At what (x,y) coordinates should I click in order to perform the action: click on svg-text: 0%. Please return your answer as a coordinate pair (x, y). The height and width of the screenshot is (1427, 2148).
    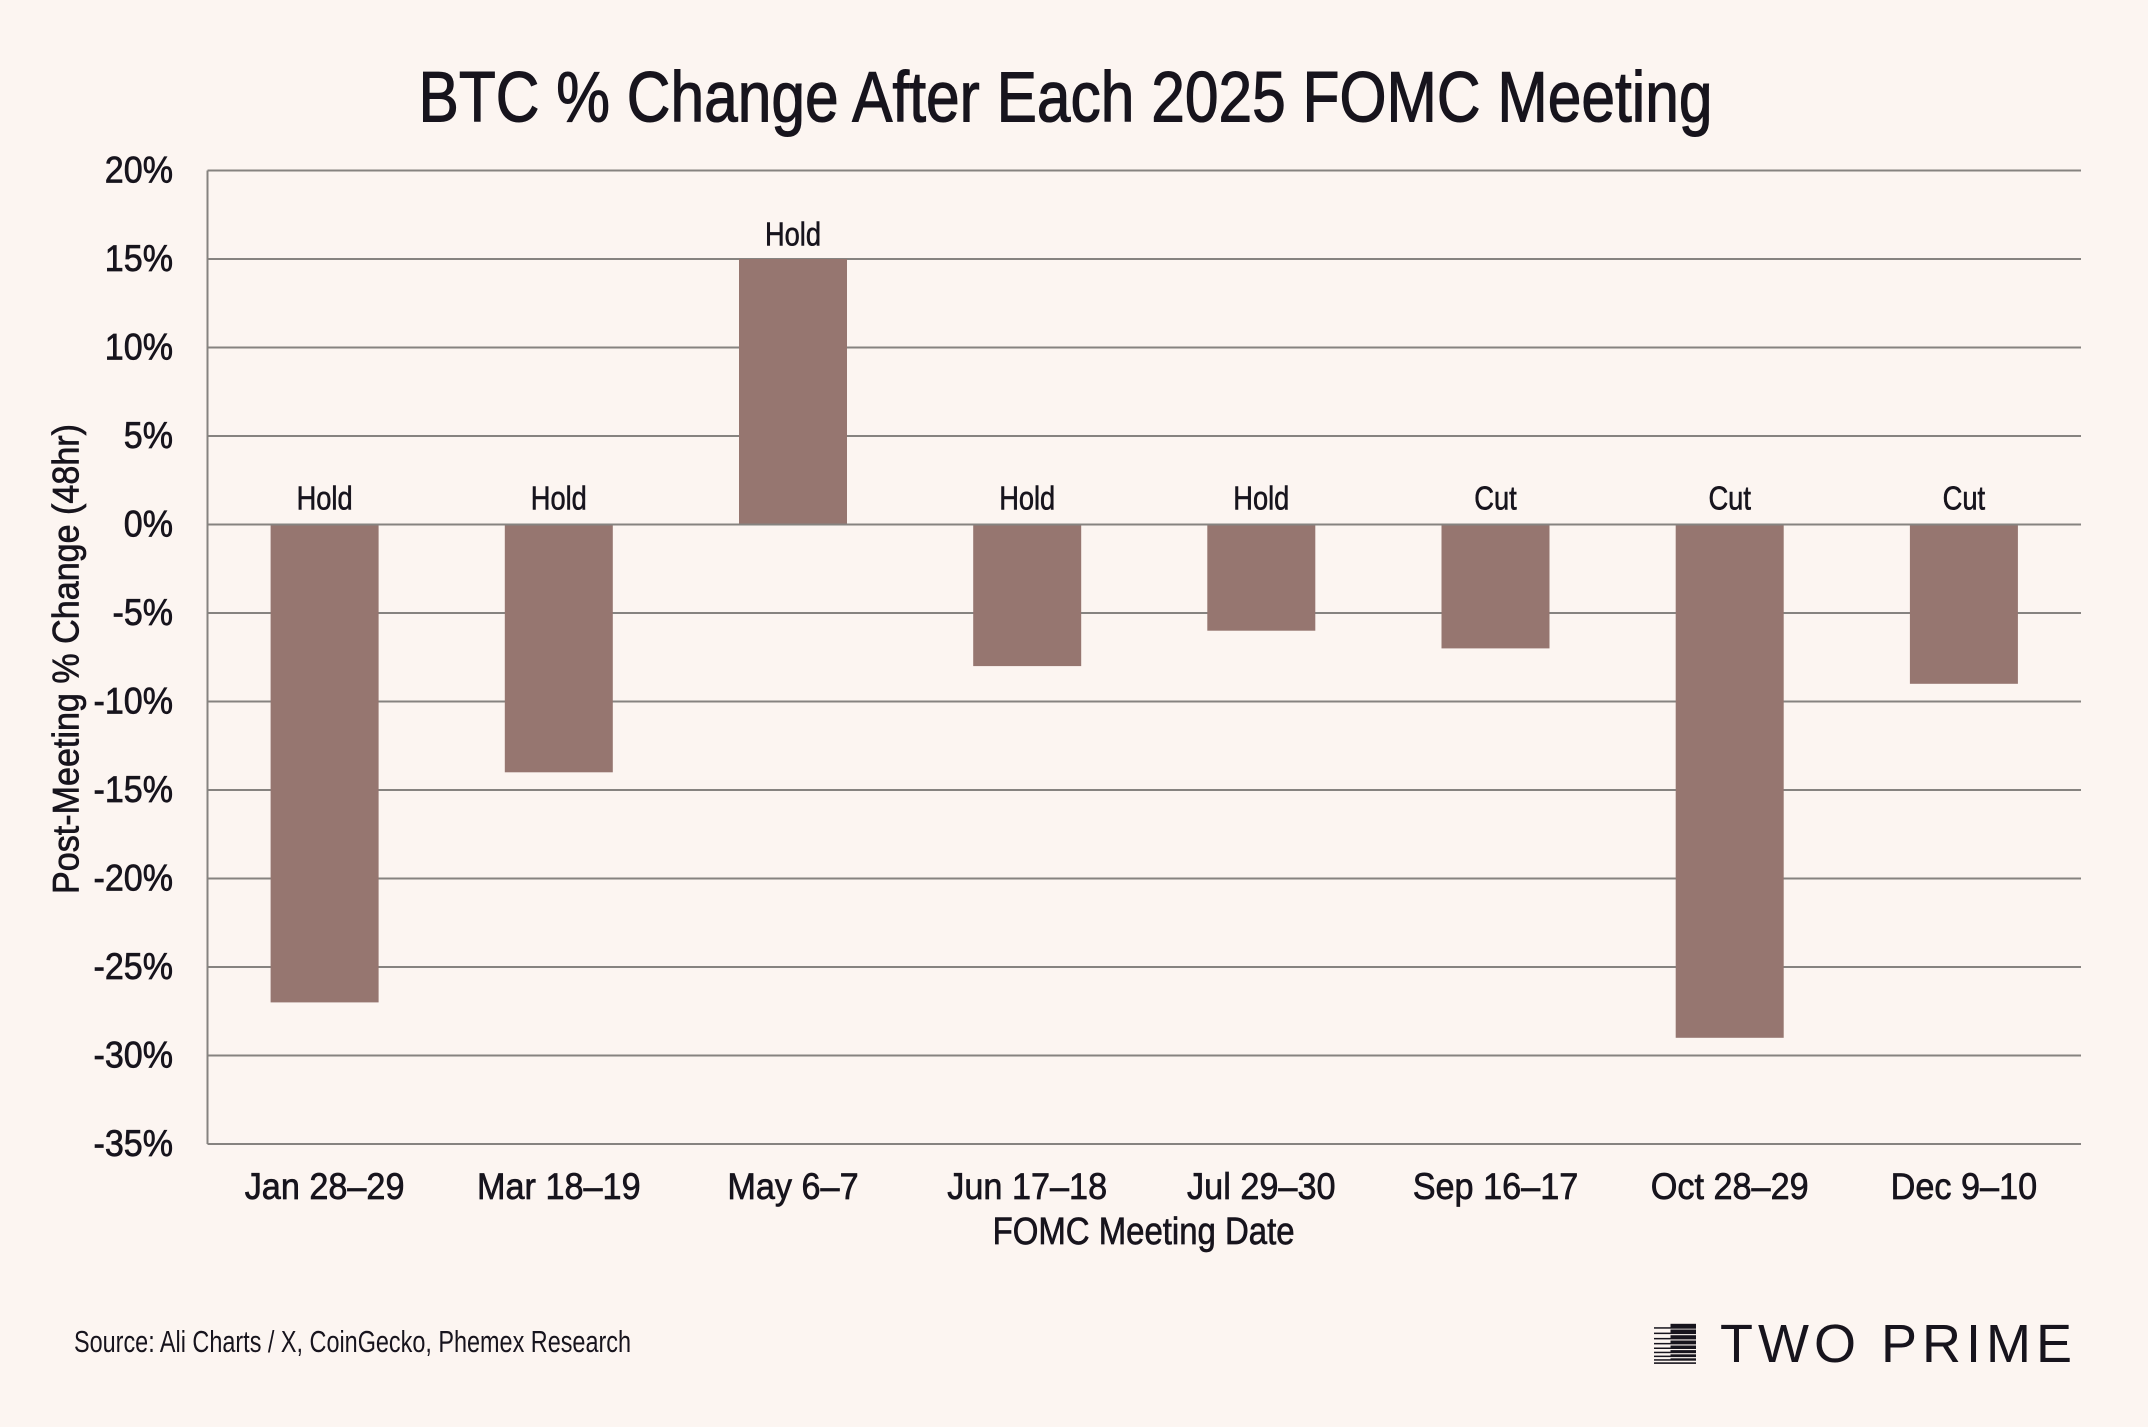
    Looking at the image, I should click on (148, 524).